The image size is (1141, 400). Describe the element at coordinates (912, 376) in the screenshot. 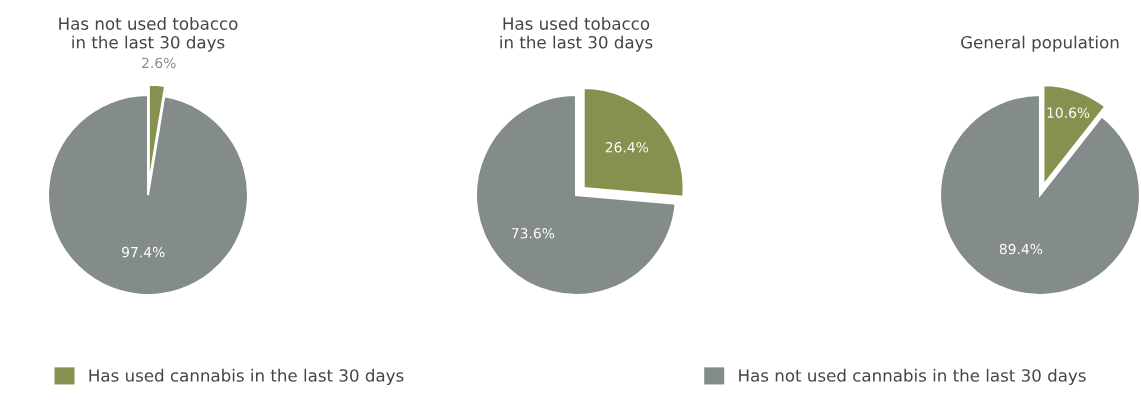

I see `legend-label: Has not used cannabis in the last 30 days` at that location.